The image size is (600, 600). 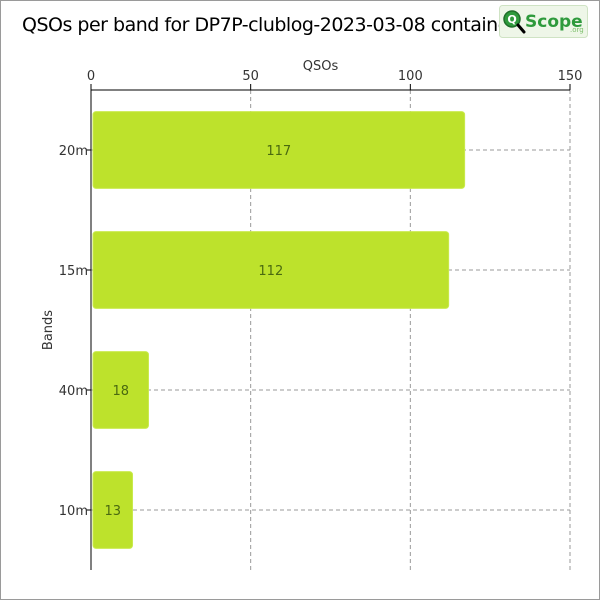 I want to click on x-tick-label-1: 50, so click(x=250, y=76).